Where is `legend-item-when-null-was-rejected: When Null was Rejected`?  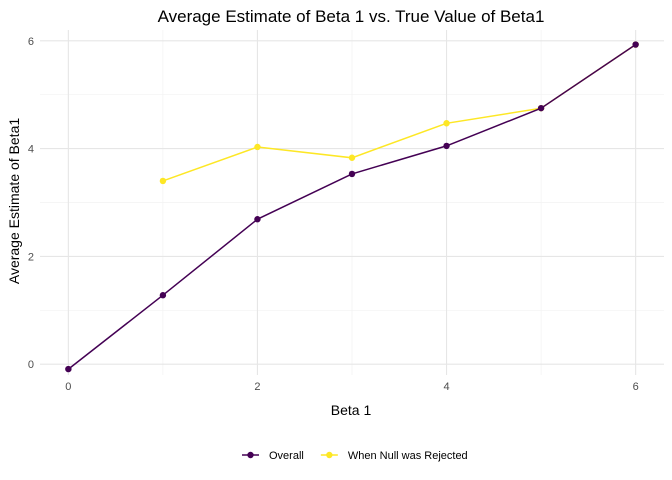
legend-item-when-null-was-rejected: When Null was Rejected is located at coordinates (394, 456).